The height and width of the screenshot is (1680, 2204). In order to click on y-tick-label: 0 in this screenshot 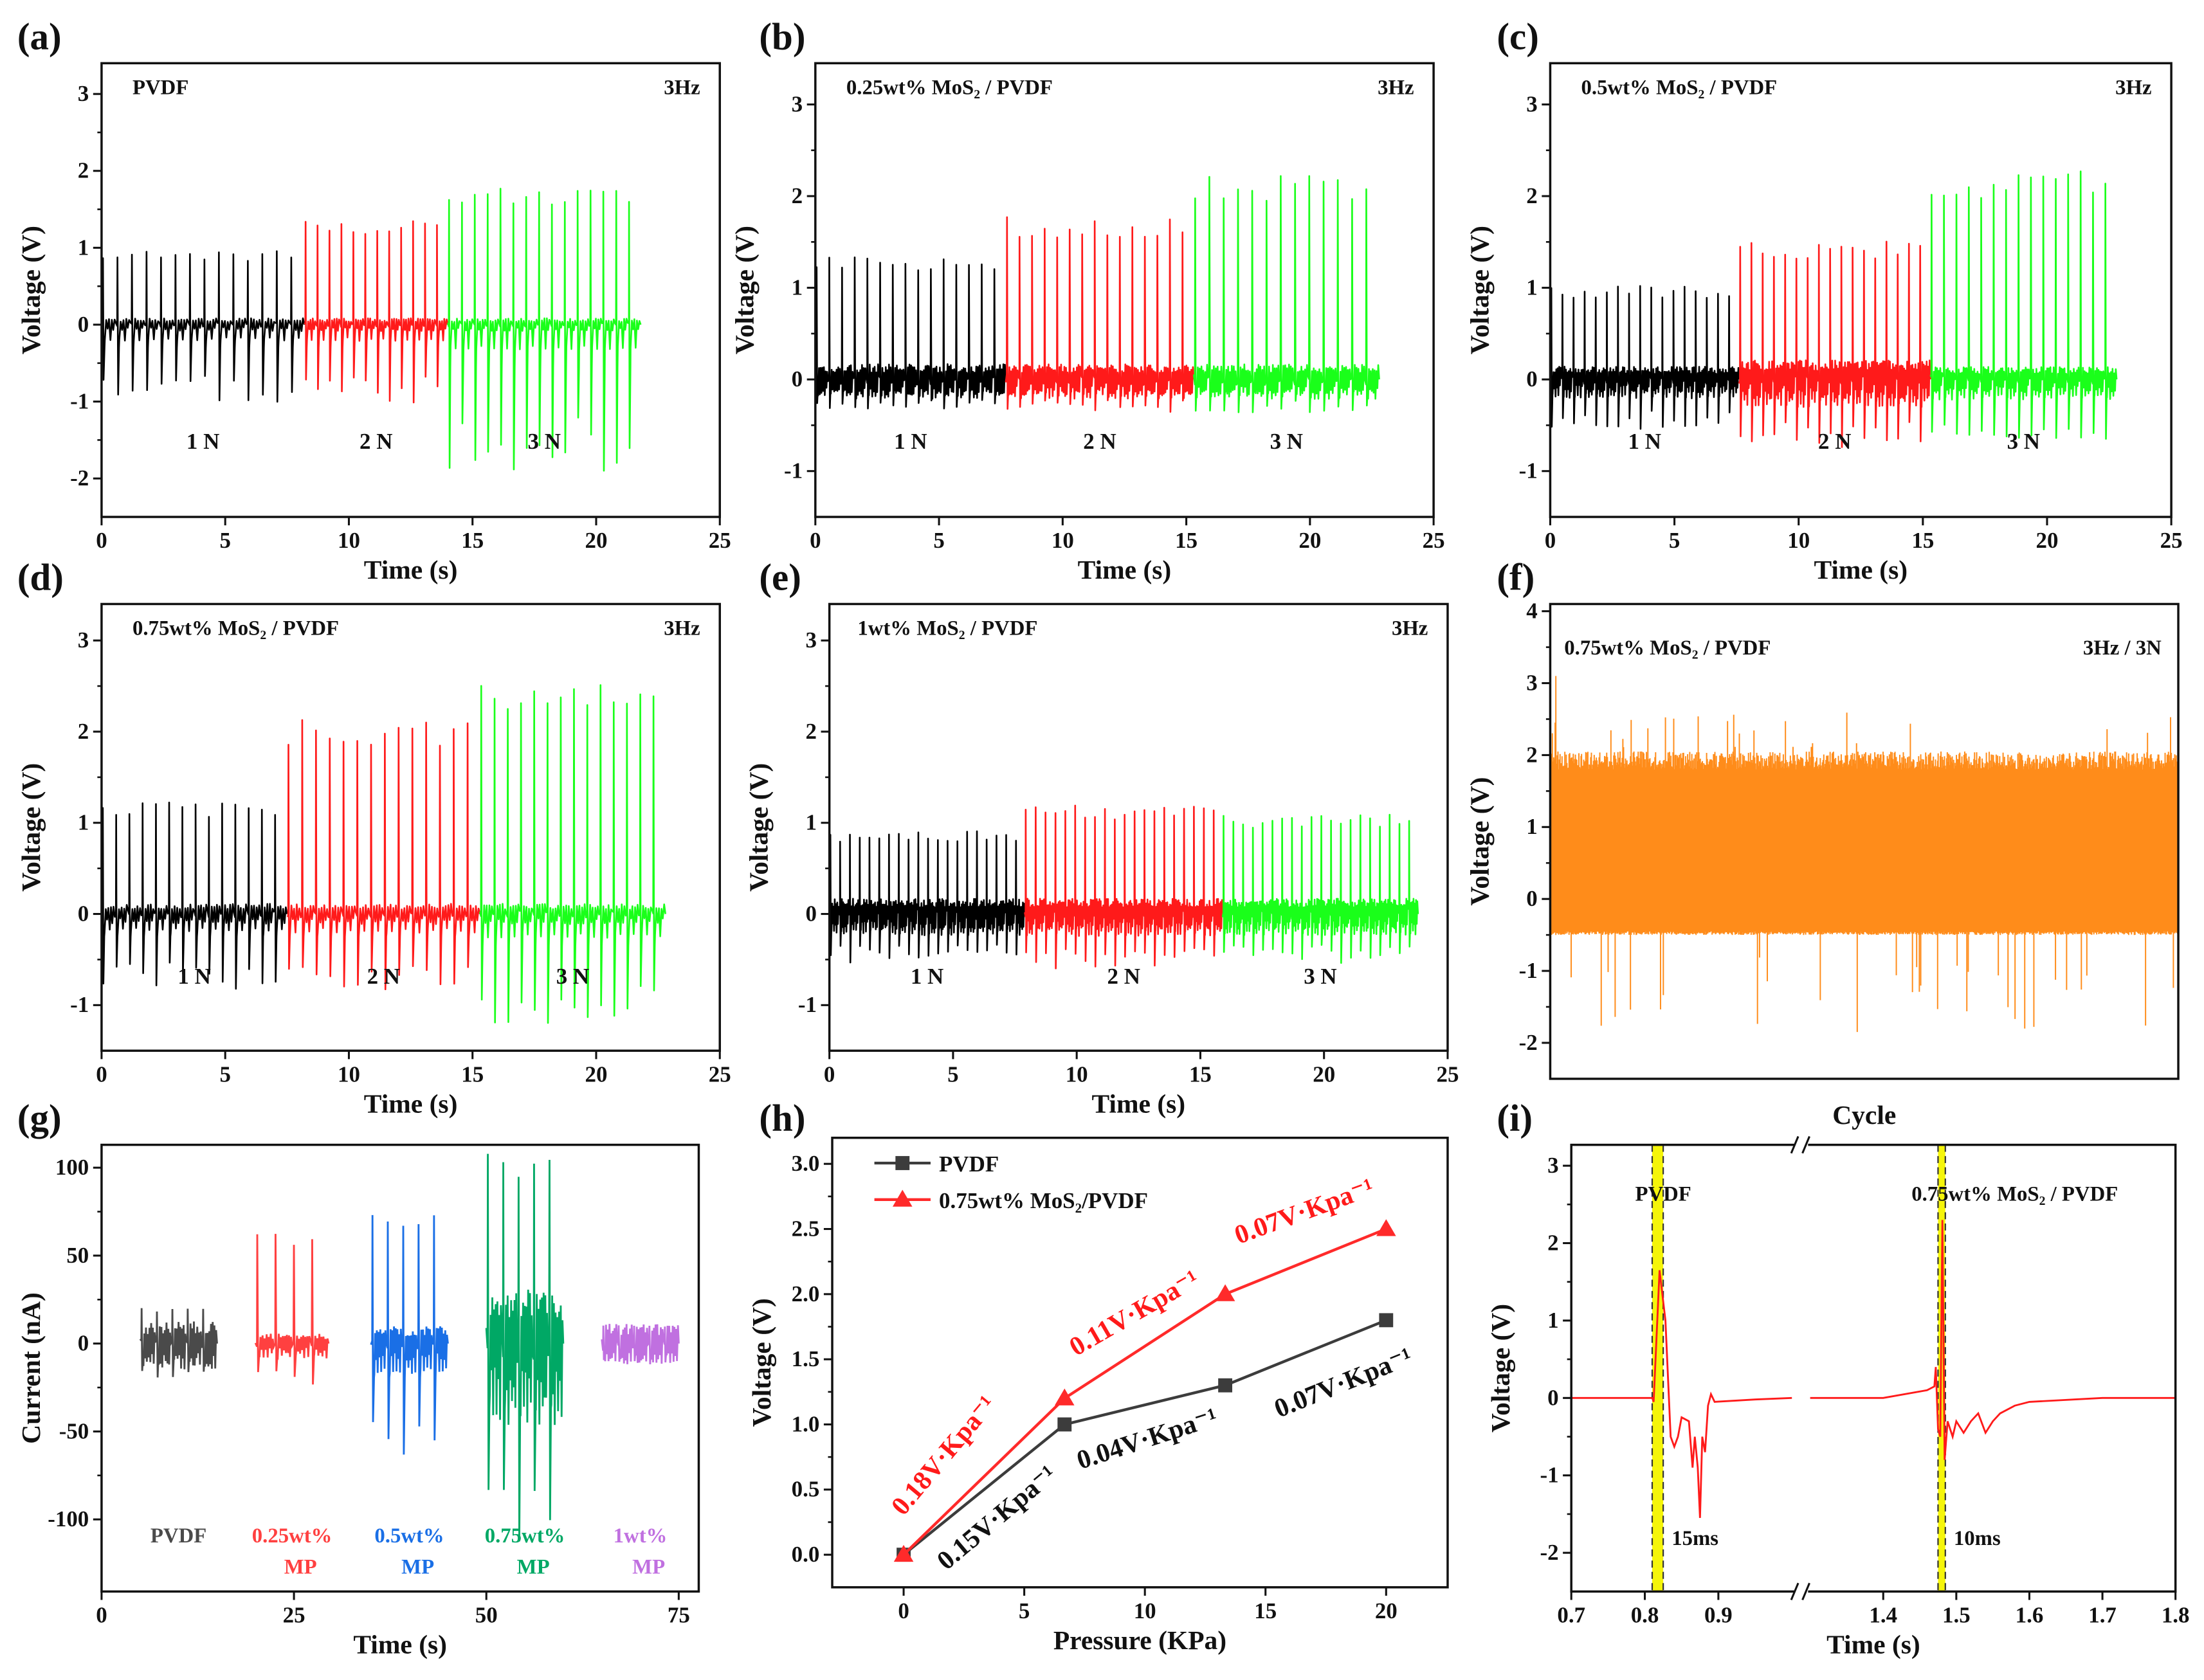, I will do `click(812, 914)`.